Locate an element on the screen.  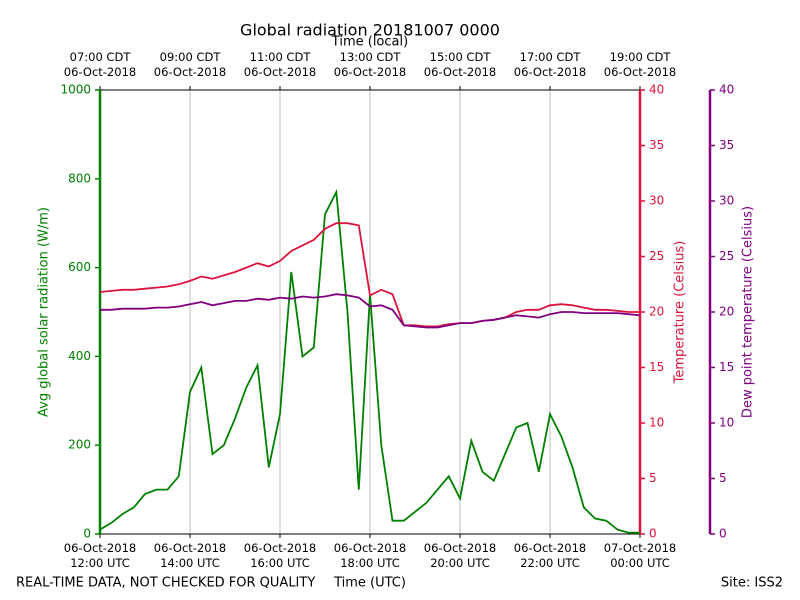
x-tick-label: 06-Oct-2018 18:00 UTC is located at coordinates (370, 555).